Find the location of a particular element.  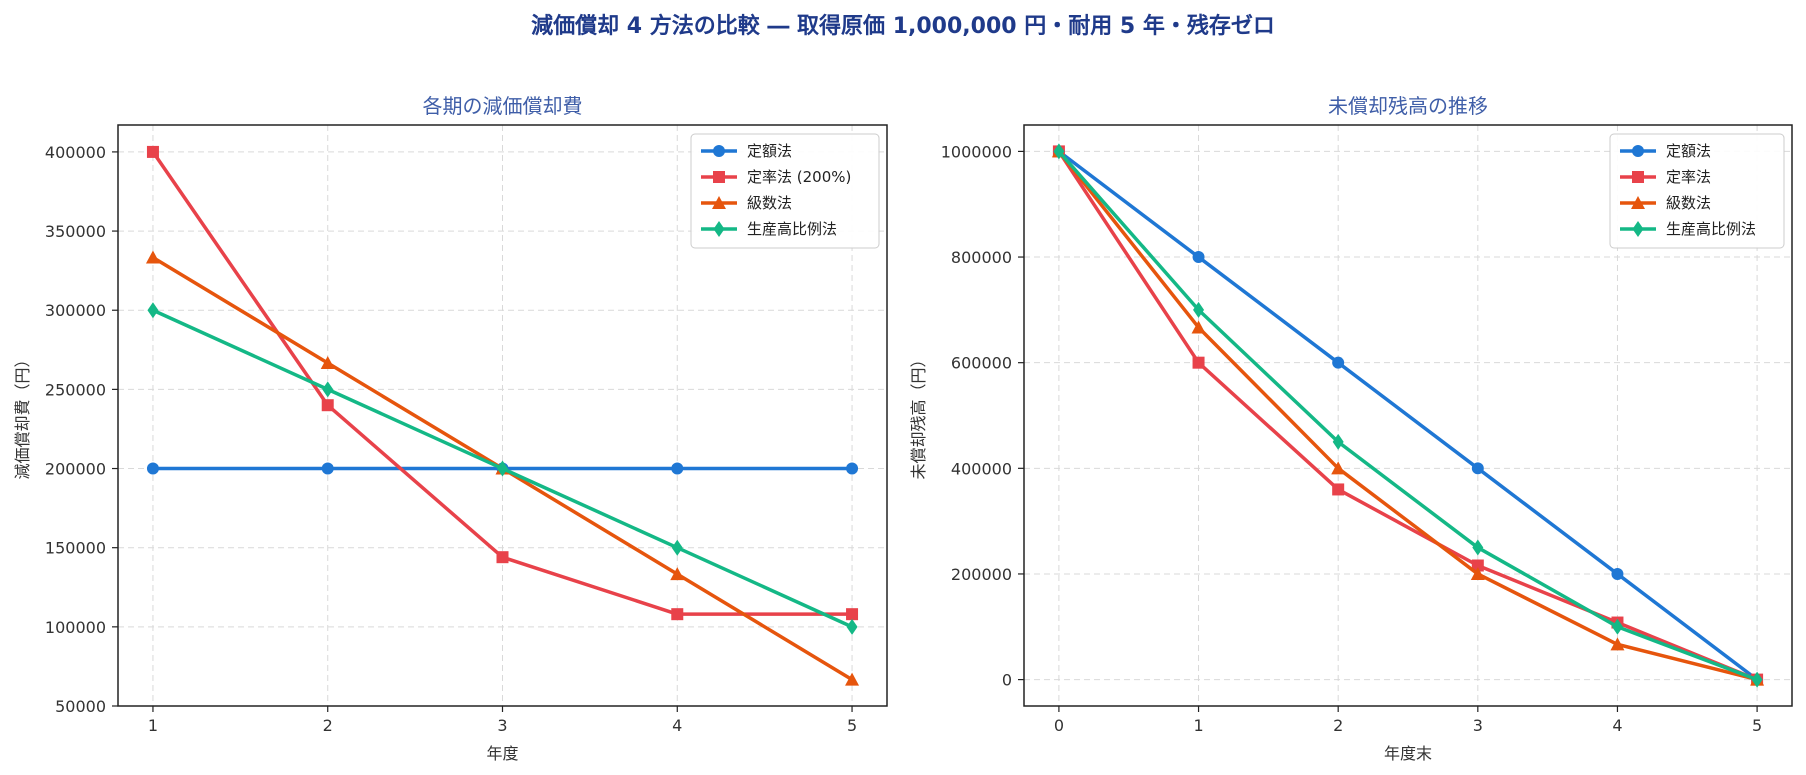

y-tick-label: 150000 is located at coordinates (75, 548).